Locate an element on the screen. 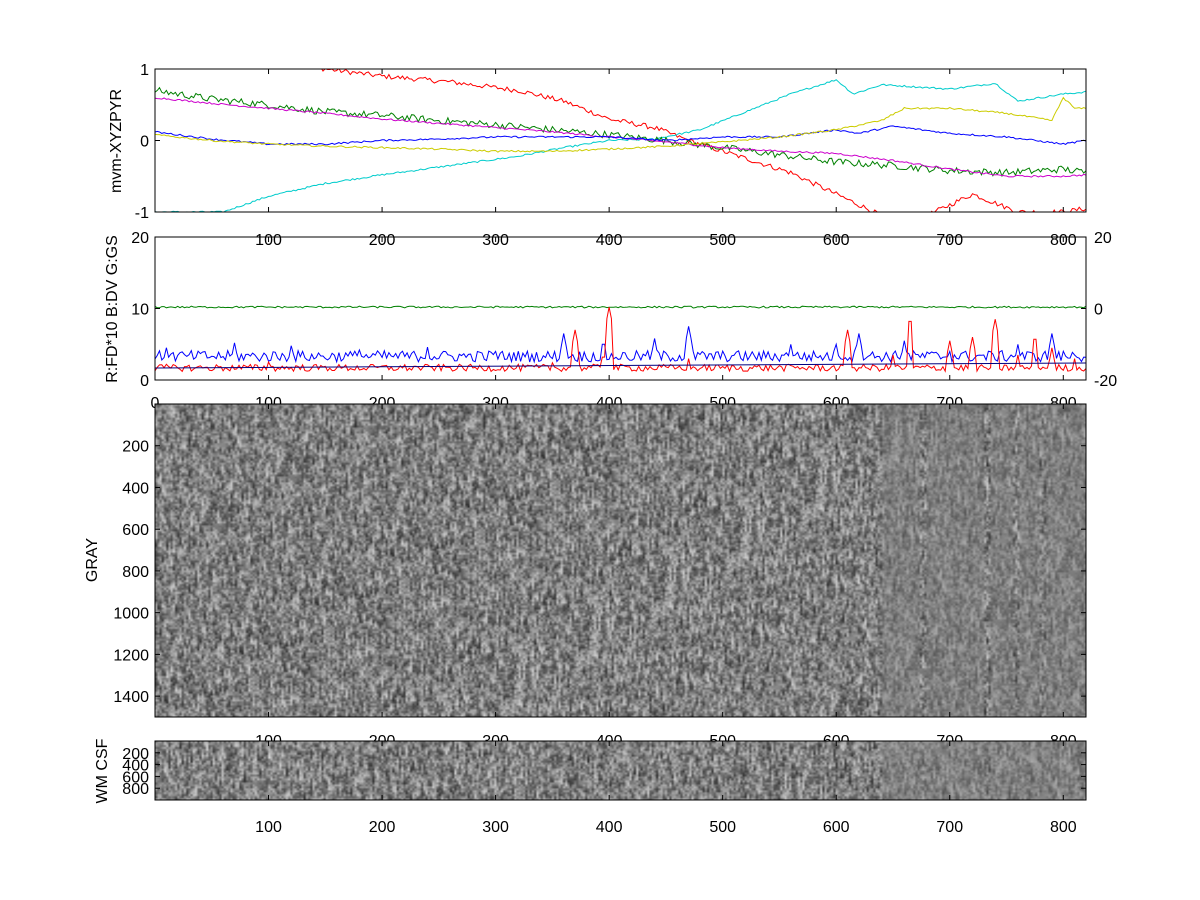 Image resolution: width=1200 pixels, height=900 pixels. x-tick-label: 500 is located at coordinates (722, 827).